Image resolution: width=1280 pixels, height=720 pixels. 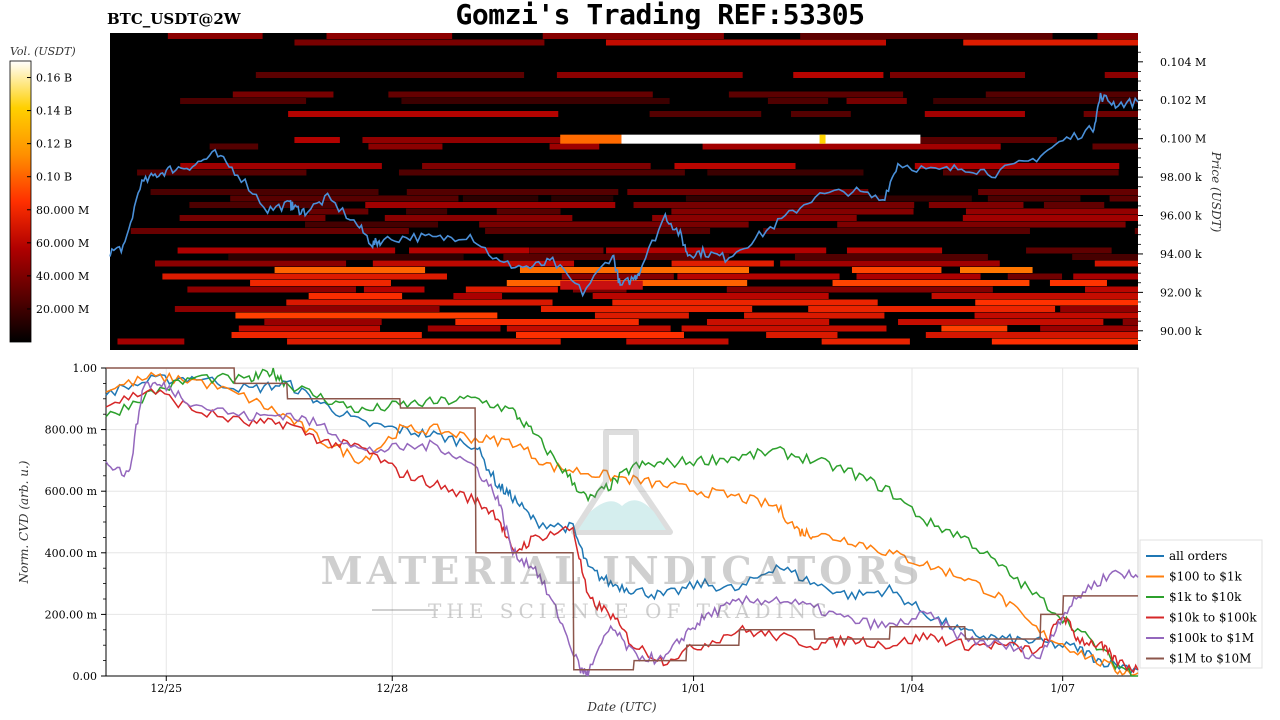 I want to click on colorbar-tick-label: 80.000 M, so click(x=62, y=210).